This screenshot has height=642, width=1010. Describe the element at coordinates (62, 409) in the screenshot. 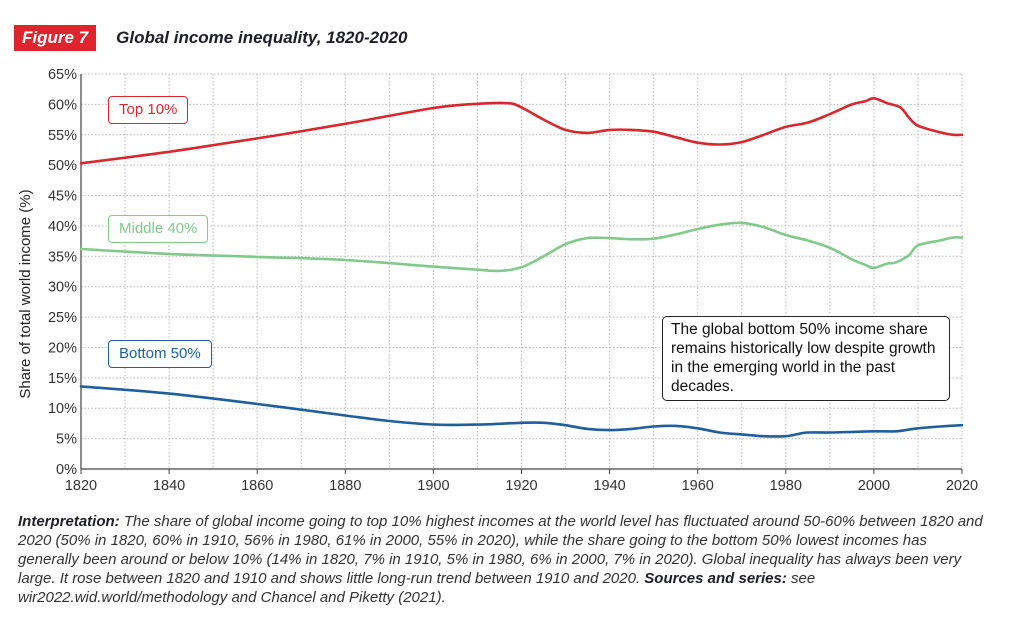

I see `y-tick-label: 10%` at that location.